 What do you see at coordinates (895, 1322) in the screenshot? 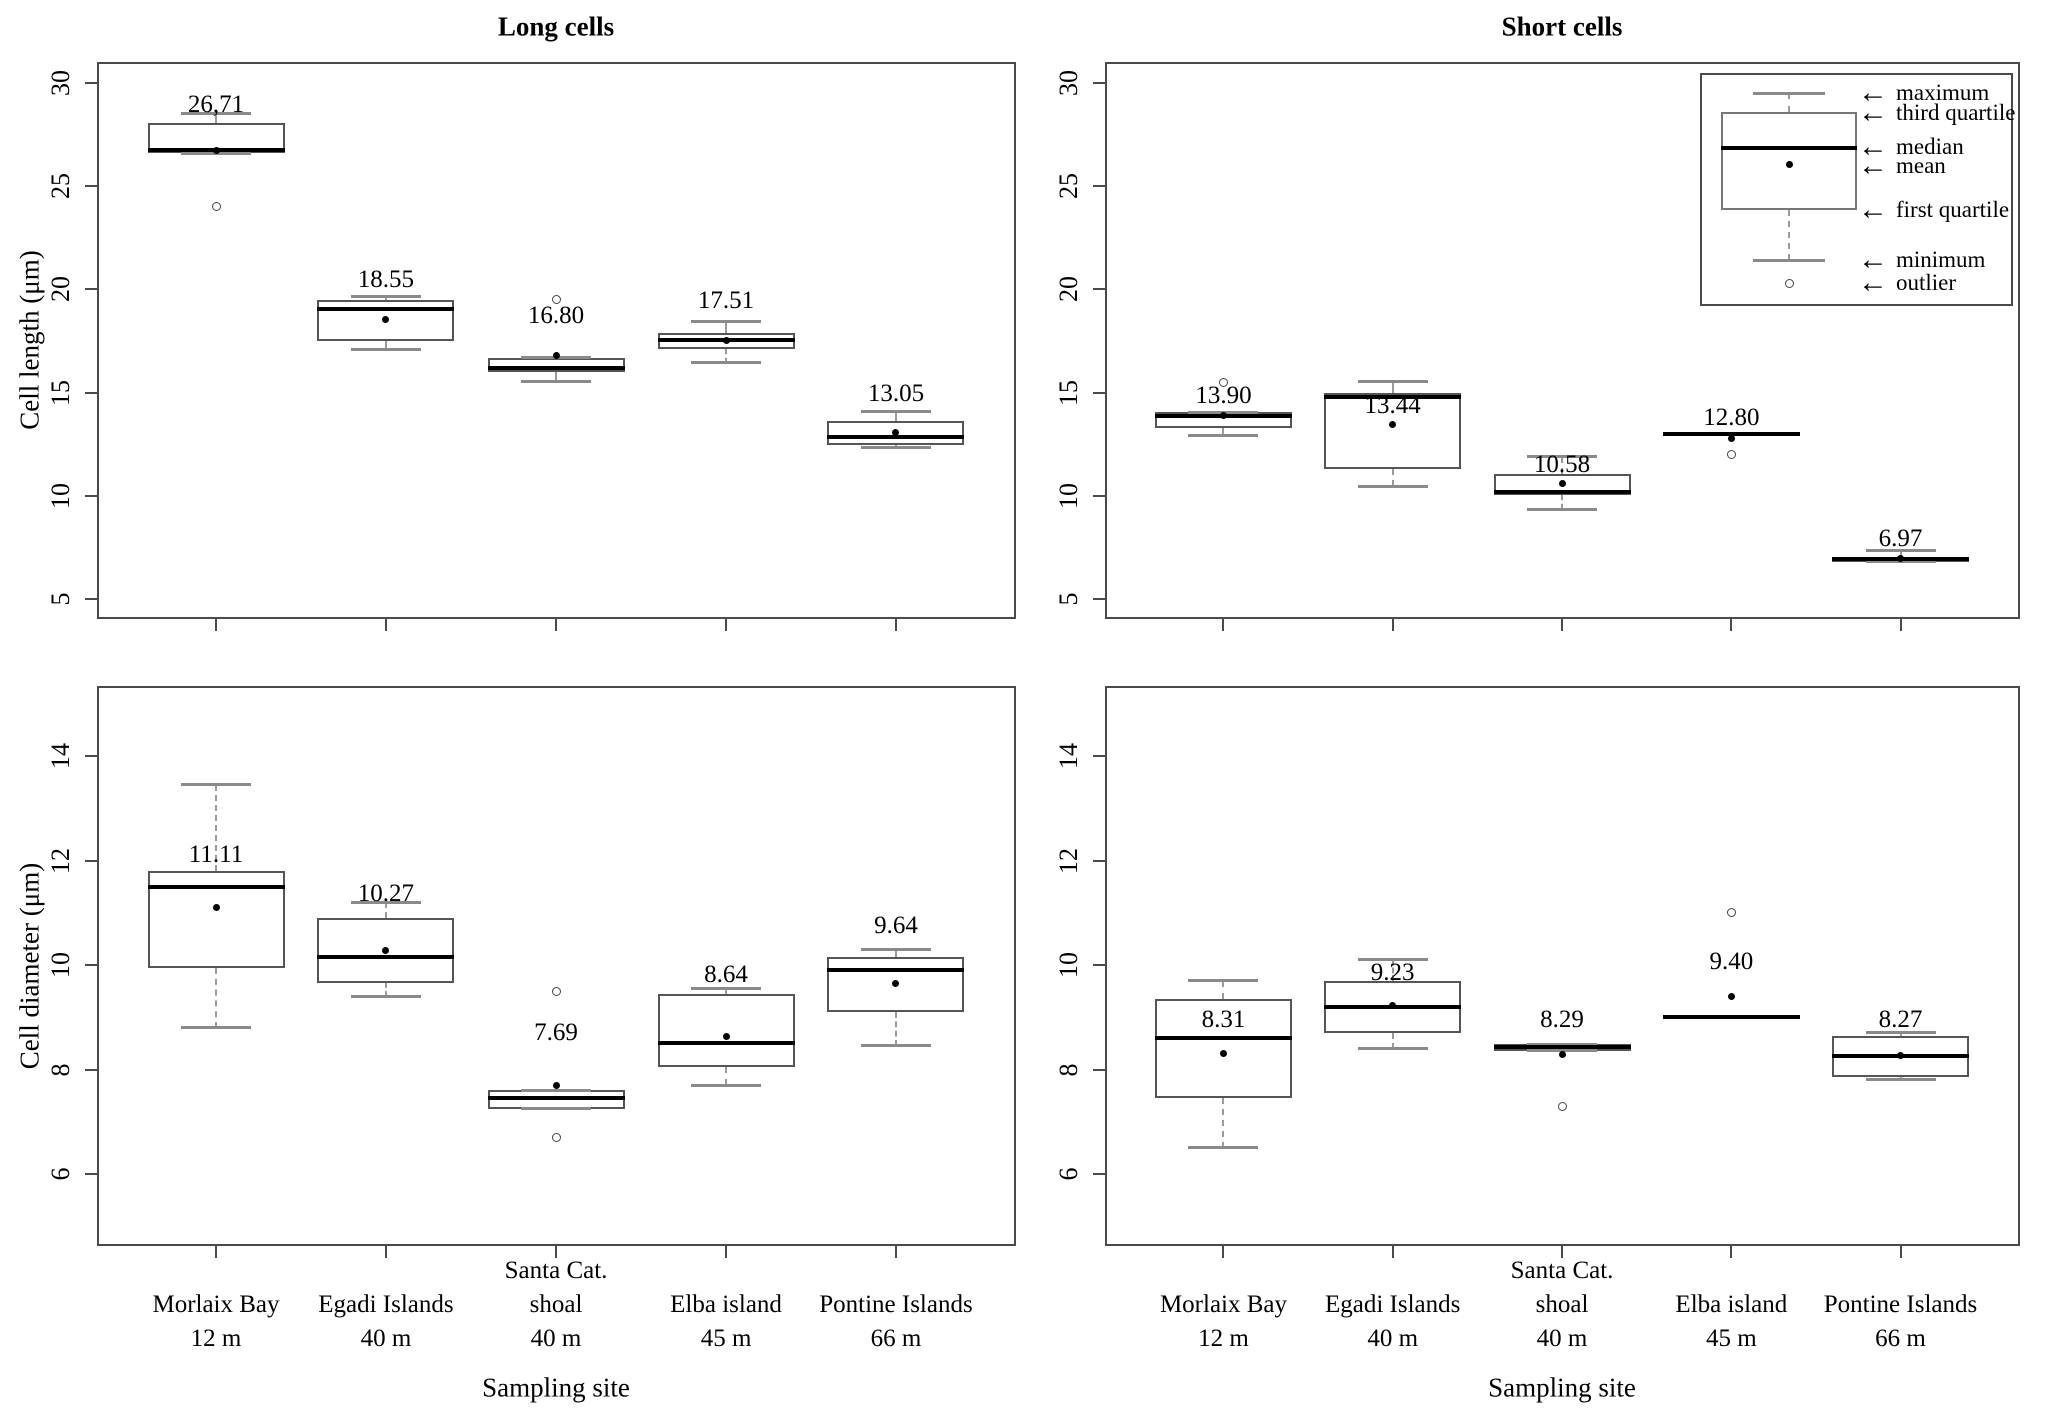
I see `x-tick-label-site: Pontine Islands 66 m` at bounding box center [895, 1322].